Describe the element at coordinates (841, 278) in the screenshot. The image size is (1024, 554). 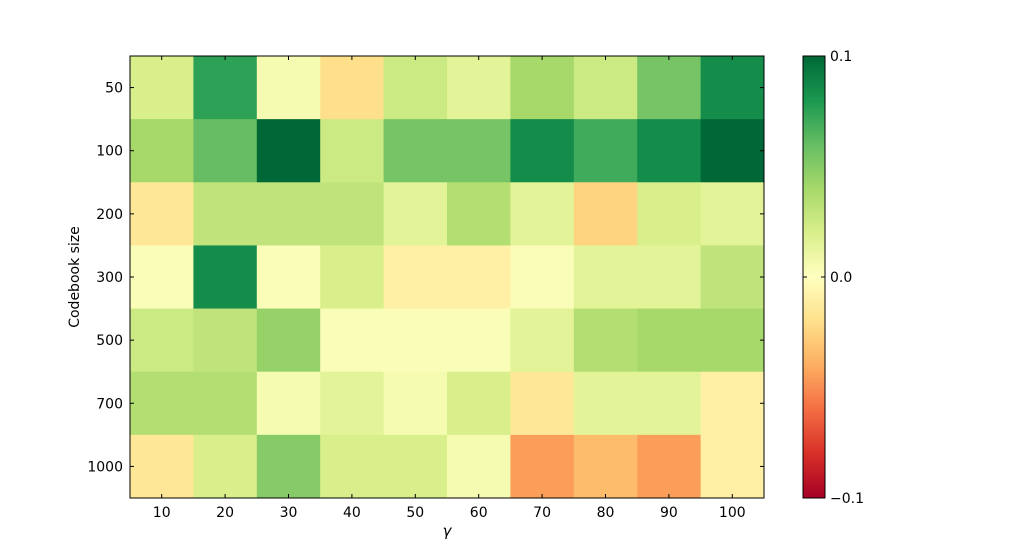
I see `colorbar-tick-label: 0.0` at that location.